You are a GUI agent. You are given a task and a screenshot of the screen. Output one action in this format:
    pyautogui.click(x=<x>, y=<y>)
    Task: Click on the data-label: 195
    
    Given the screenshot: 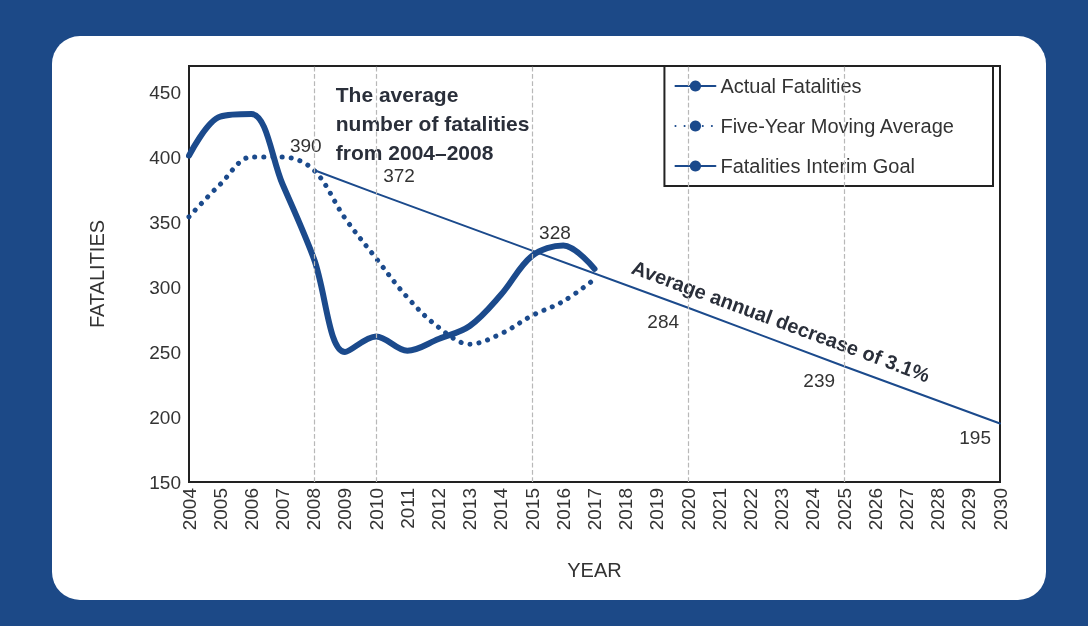 What is the action you would take?
    pyautogui.click(x=975, y=437)
    